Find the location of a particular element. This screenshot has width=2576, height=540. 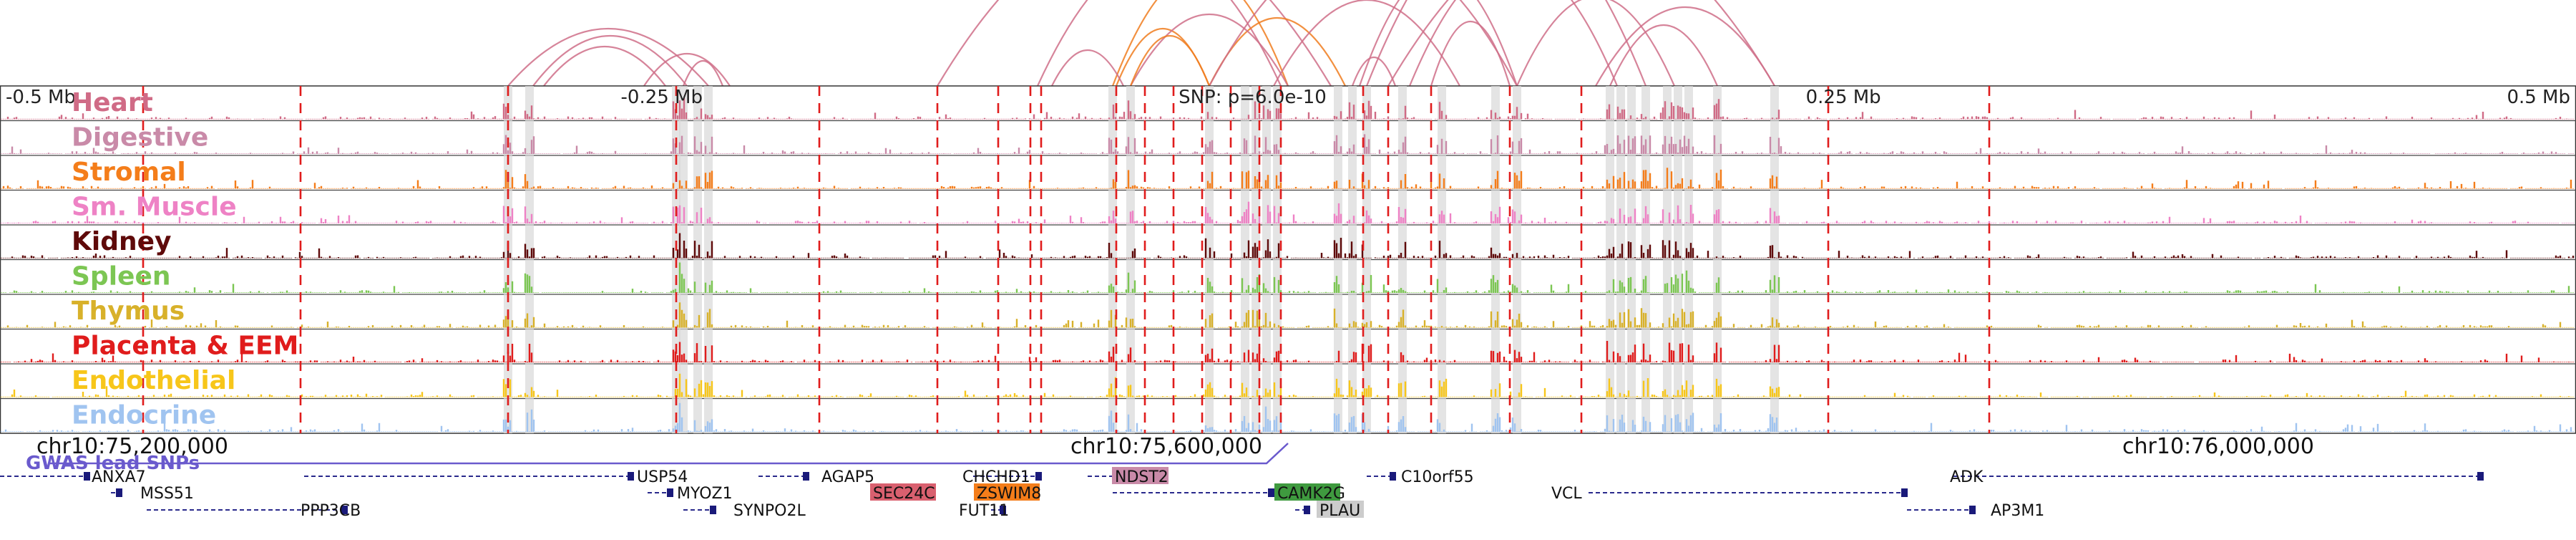

gene-label: PLAU is located at coordinates (1339, 511).